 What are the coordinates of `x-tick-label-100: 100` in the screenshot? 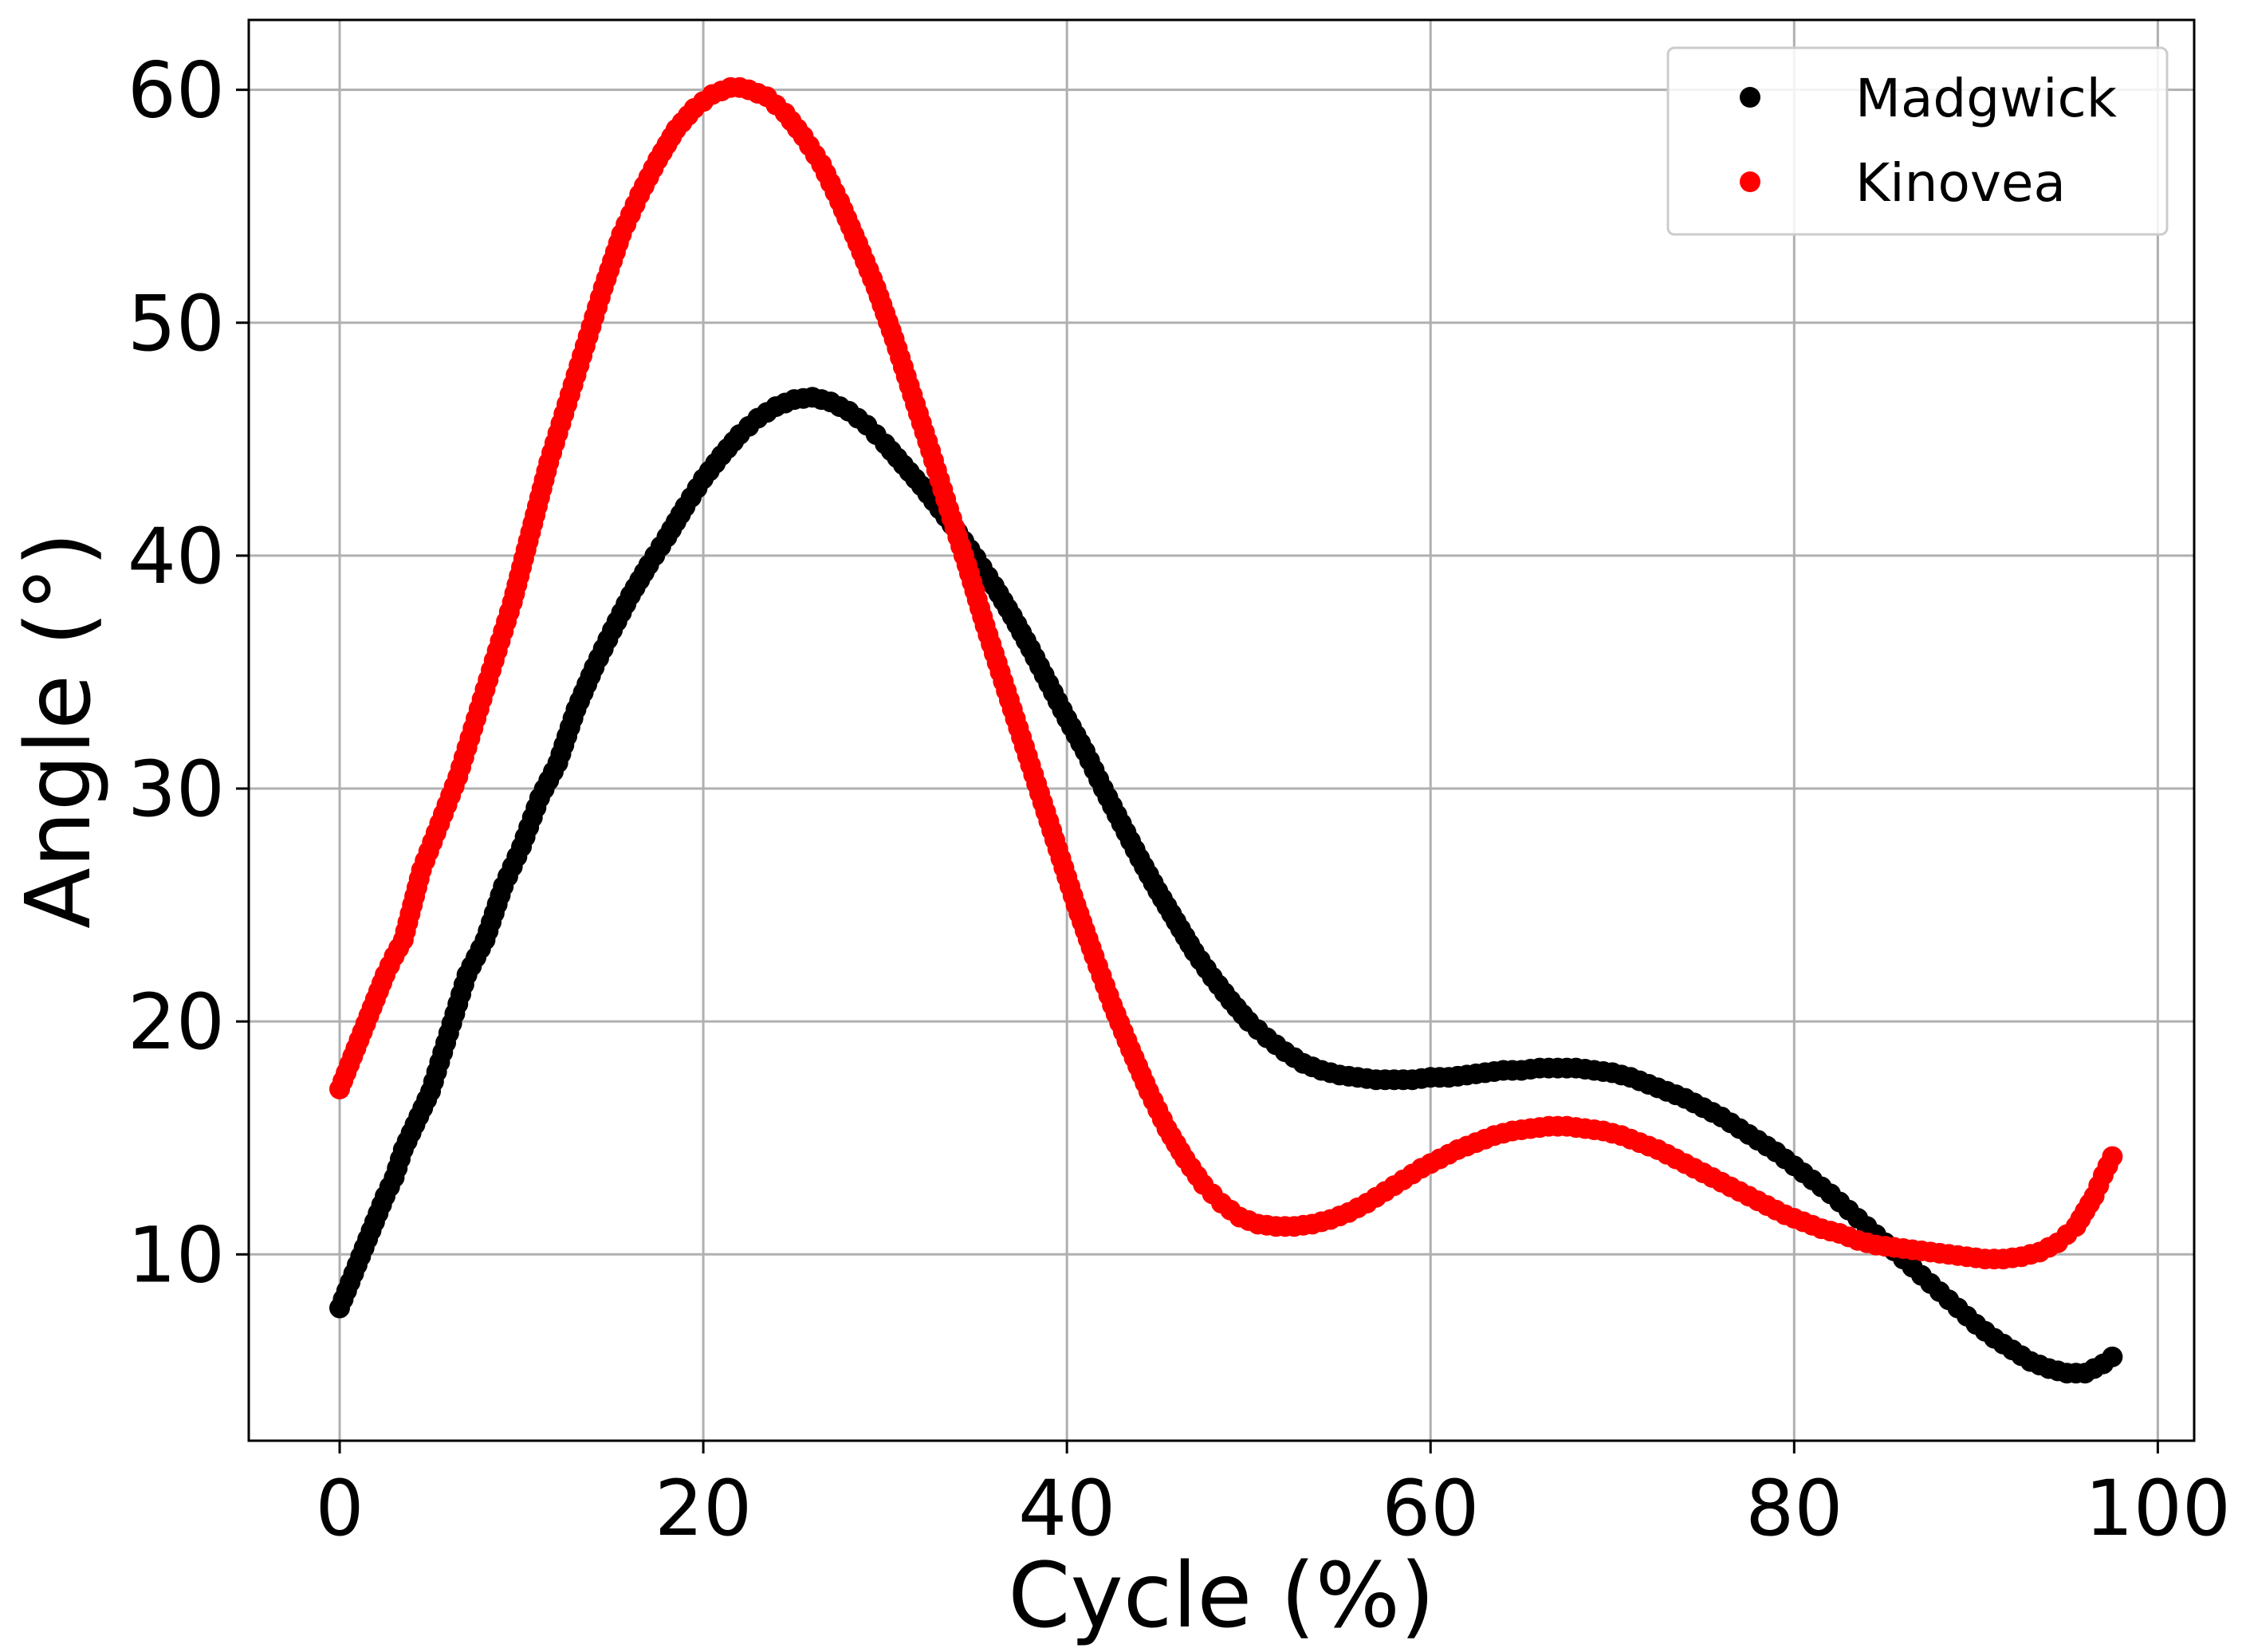 It's located at (2158, 1508).